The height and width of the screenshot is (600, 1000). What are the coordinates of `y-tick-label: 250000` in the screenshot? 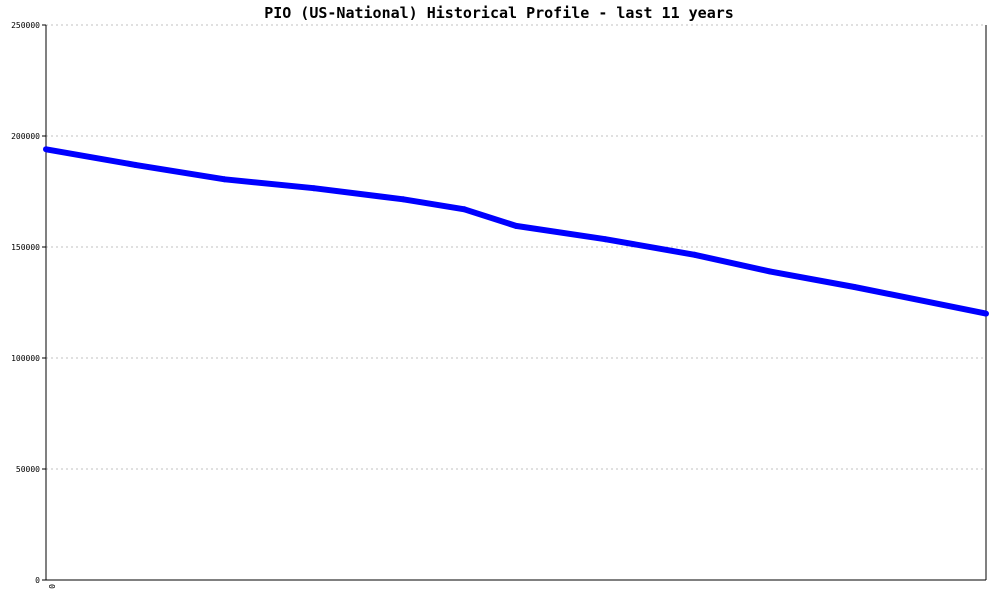 It's located at (25, 25).